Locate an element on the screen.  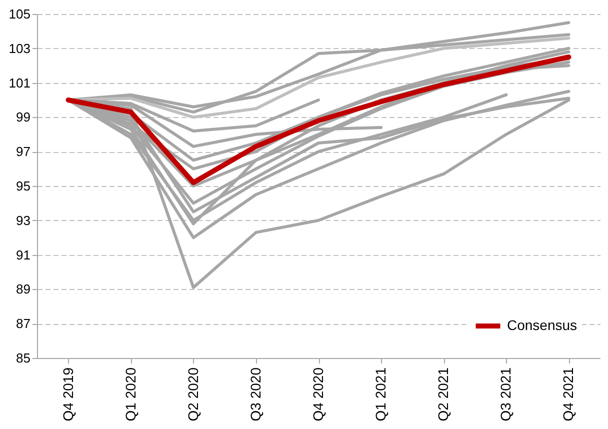
y-tick-label: 89 is located at coordinates (23, 289).